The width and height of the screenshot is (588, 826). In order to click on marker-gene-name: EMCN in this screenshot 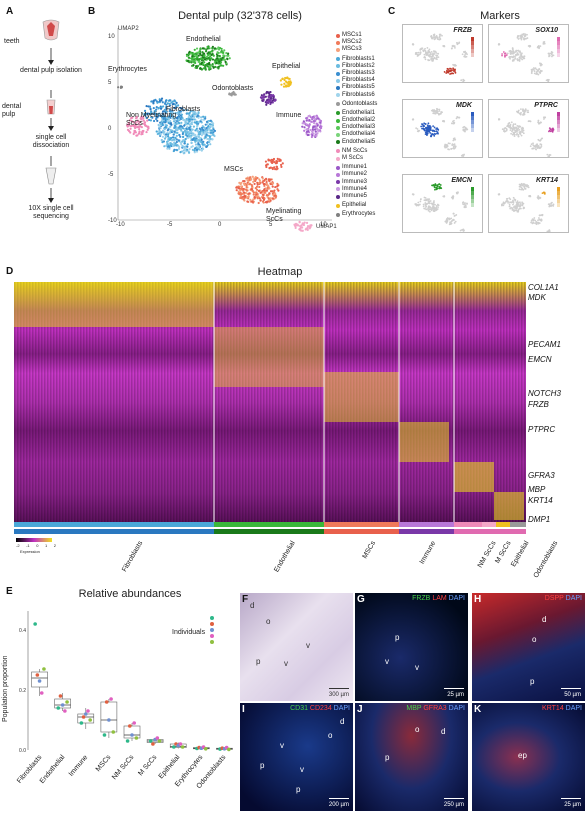, I will do `click(461, 180)`.